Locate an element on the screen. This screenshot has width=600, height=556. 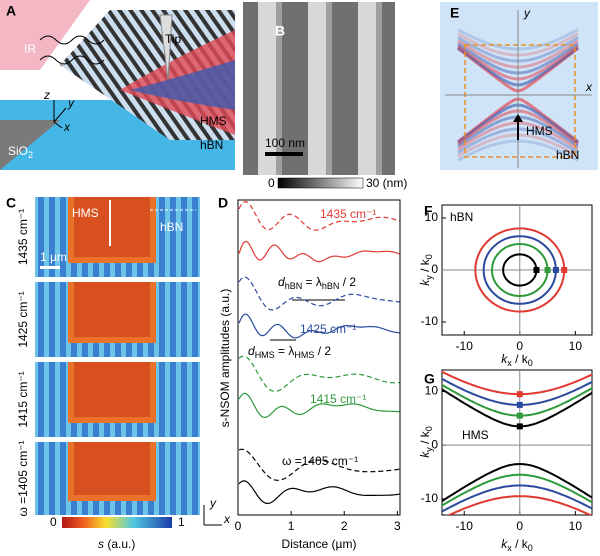
text: / k is located at coordinates (425, 438).